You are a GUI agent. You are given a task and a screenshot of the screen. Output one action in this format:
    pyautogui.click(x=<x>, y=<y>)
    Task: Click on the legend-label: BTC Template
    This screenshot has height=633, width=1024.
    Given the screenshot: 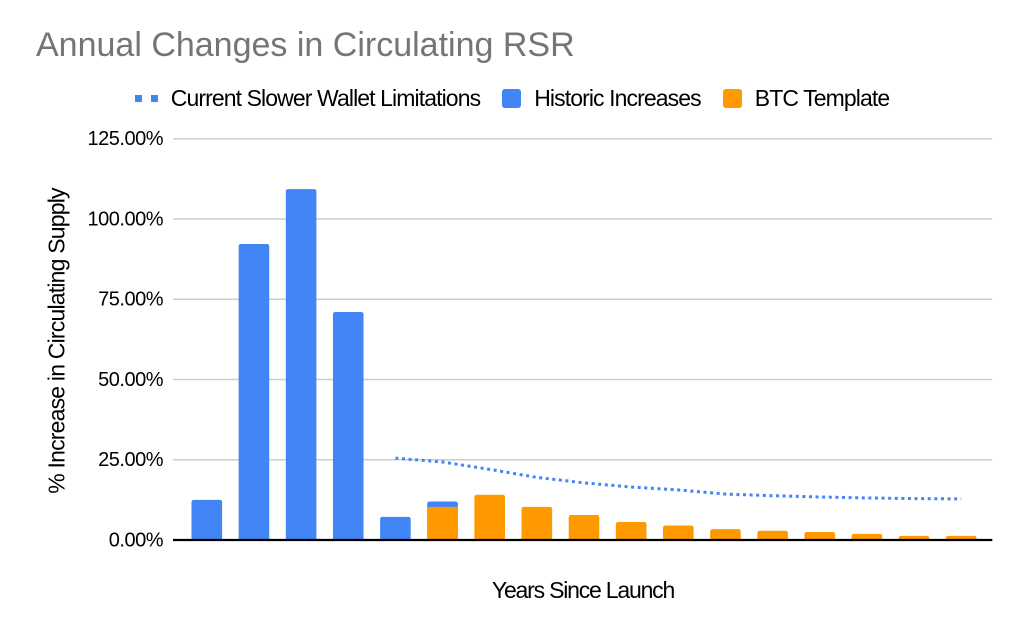 What is the action you would take?
    pyautogui.click(x=822, y=97)
    